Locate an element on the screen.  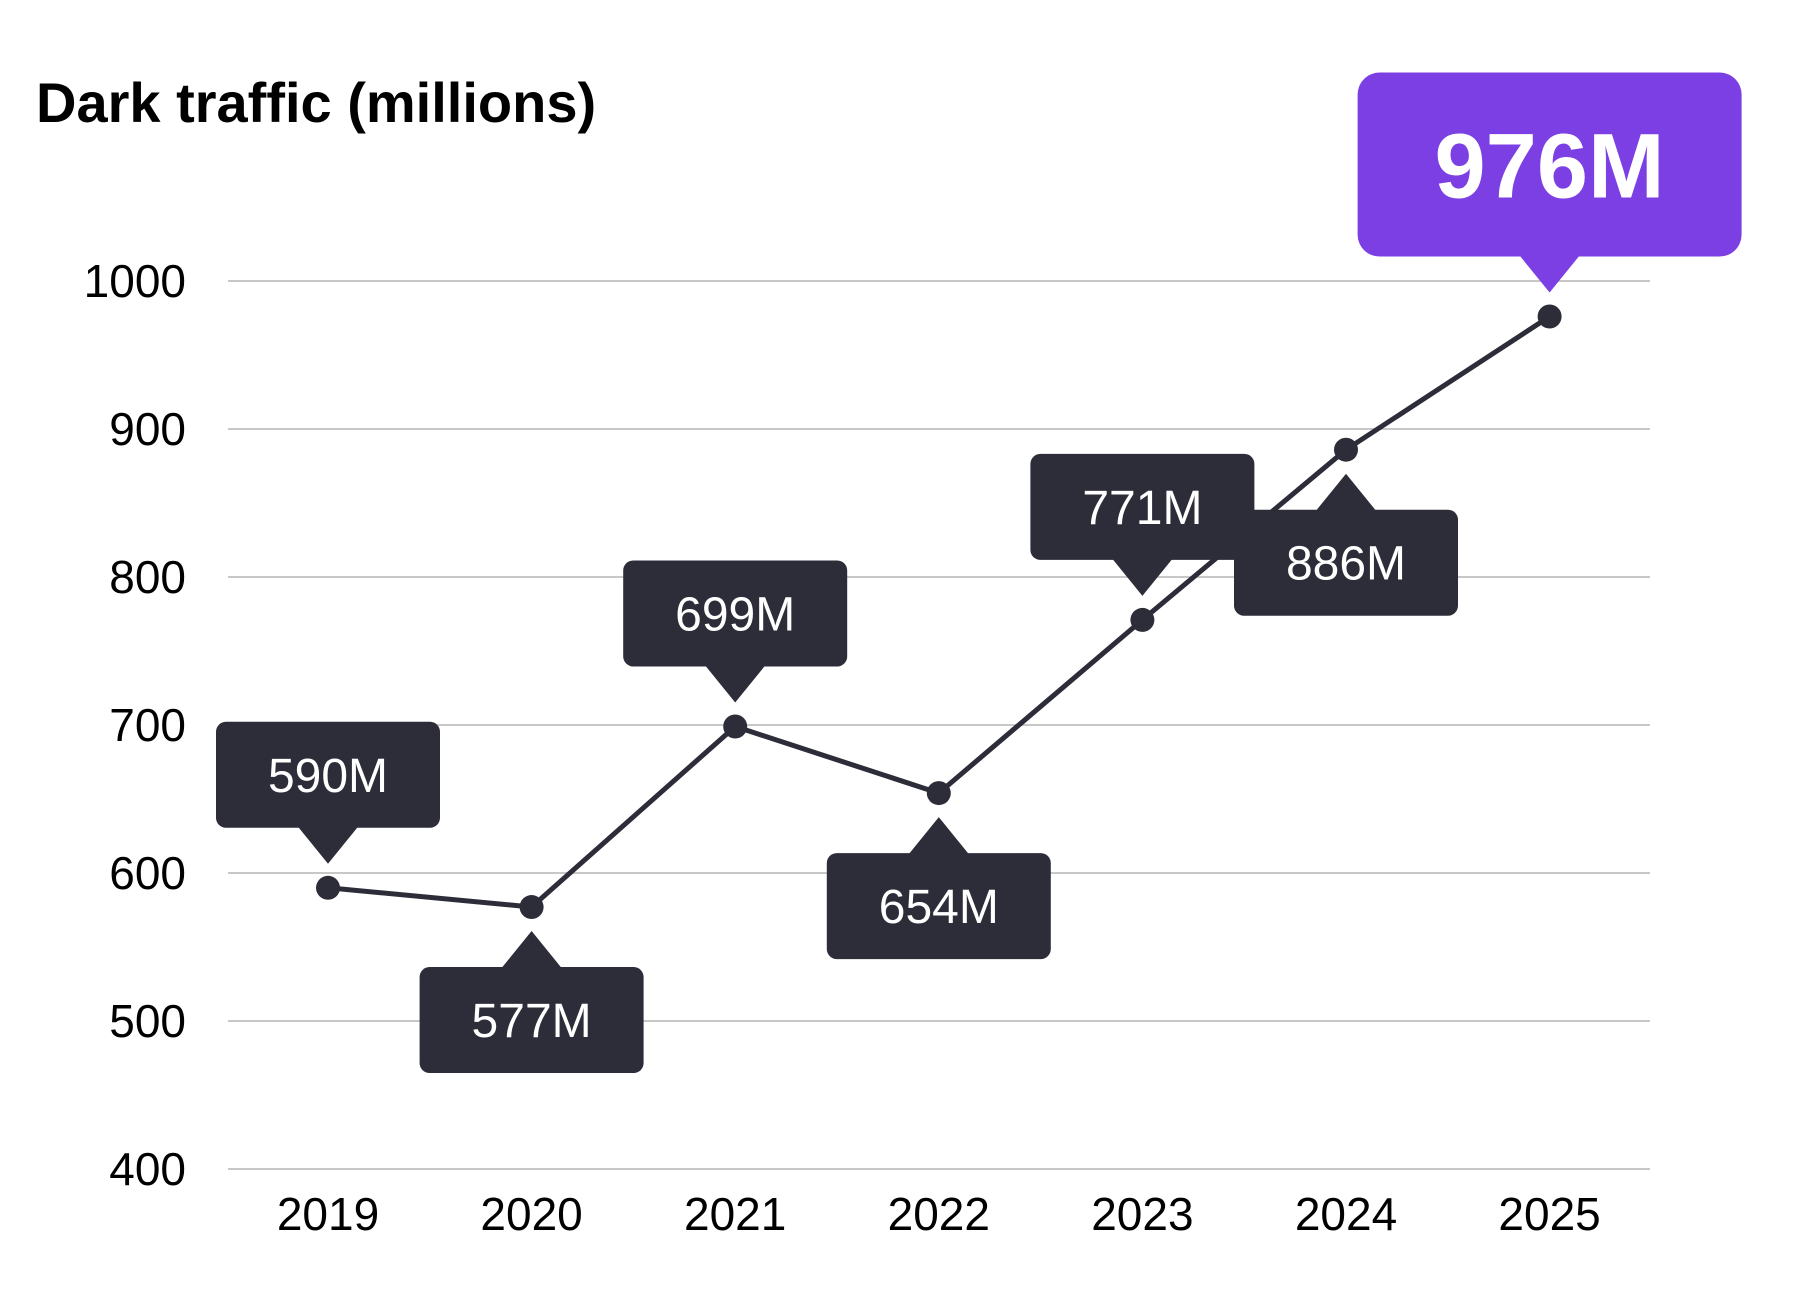
callout-highlight-2025: 976M is located at coordinates (1549, 182).